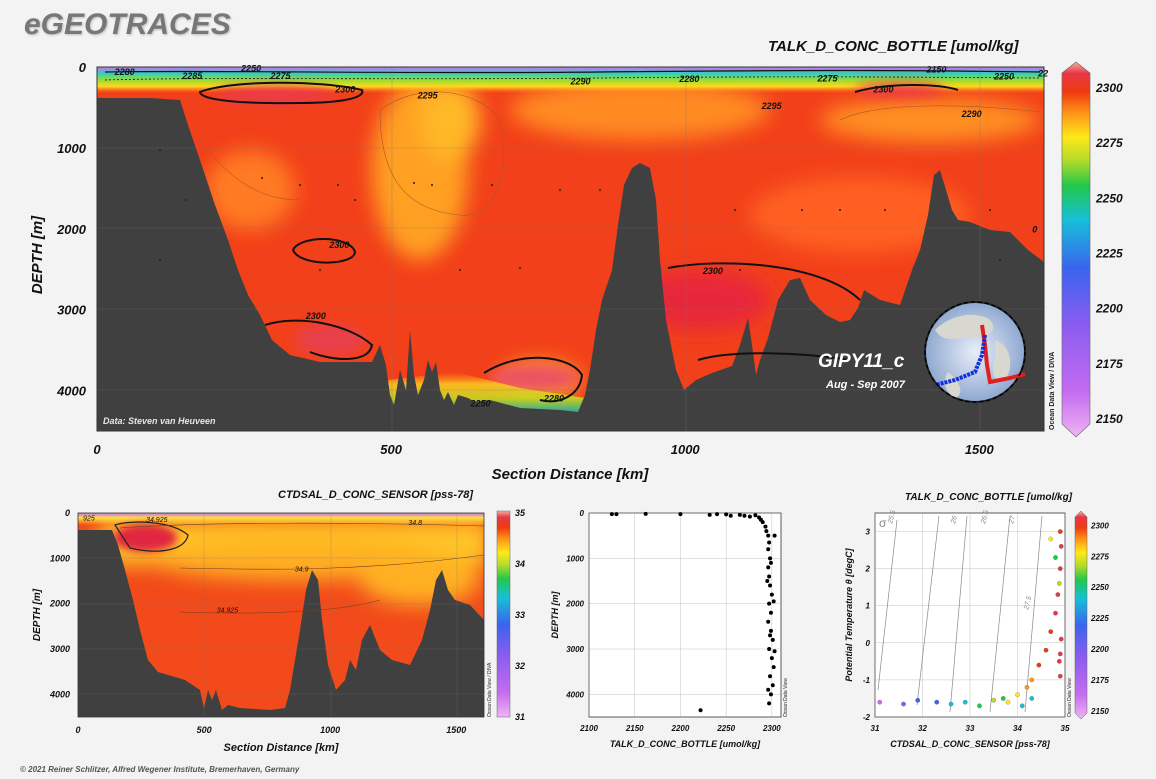  Describe the element at coordinates (686, 449) in the screenshot. I see `main-x-tick: 1000` at that location.